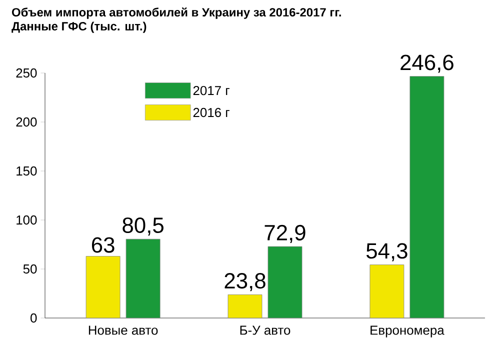 This screenshot has width=500, height=346. I want to click on chart-subtitle: Данные ГФС (тыс. шт.), so click(79, 27).